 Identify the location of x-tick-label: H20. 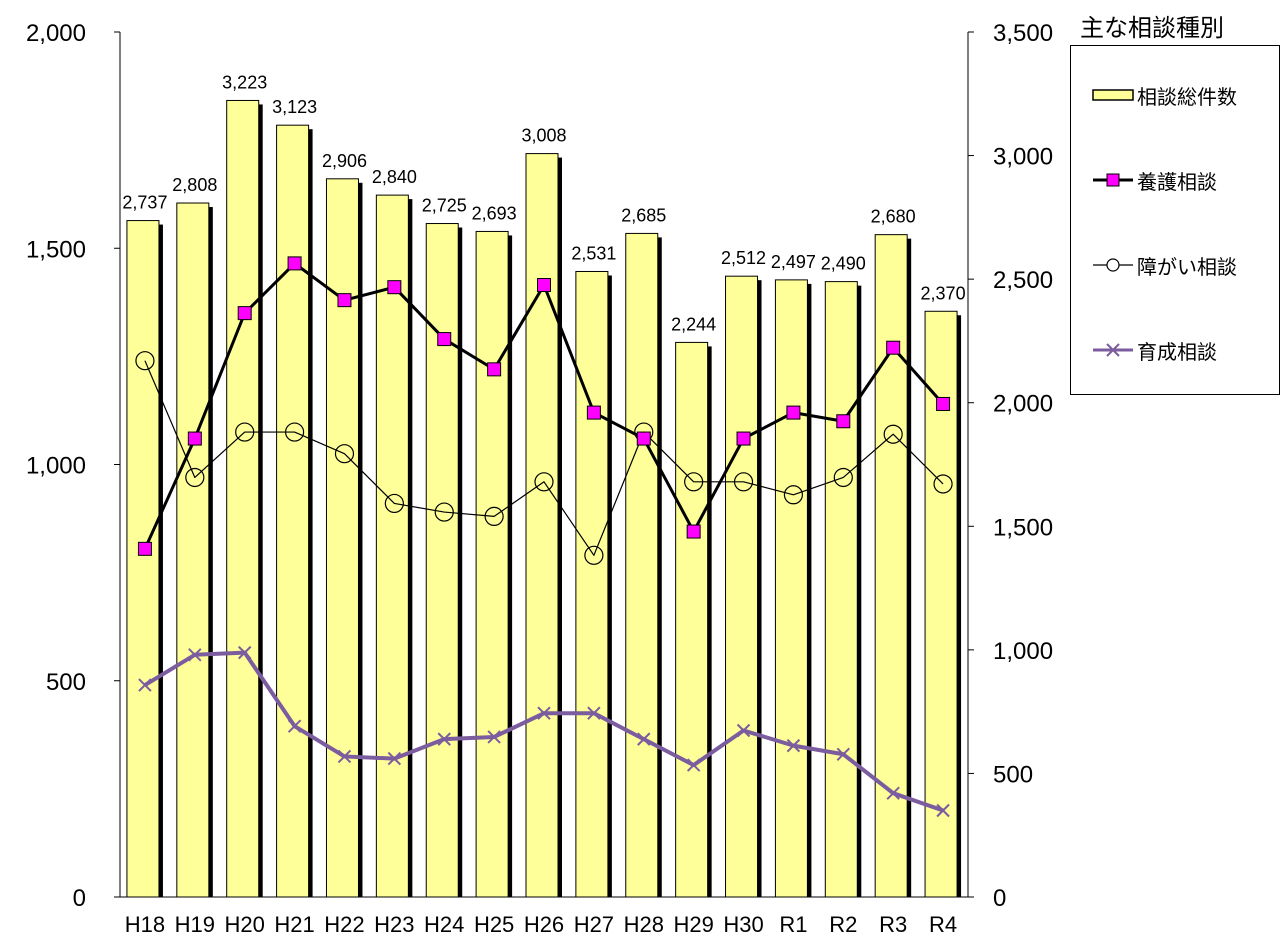
(245, 924).